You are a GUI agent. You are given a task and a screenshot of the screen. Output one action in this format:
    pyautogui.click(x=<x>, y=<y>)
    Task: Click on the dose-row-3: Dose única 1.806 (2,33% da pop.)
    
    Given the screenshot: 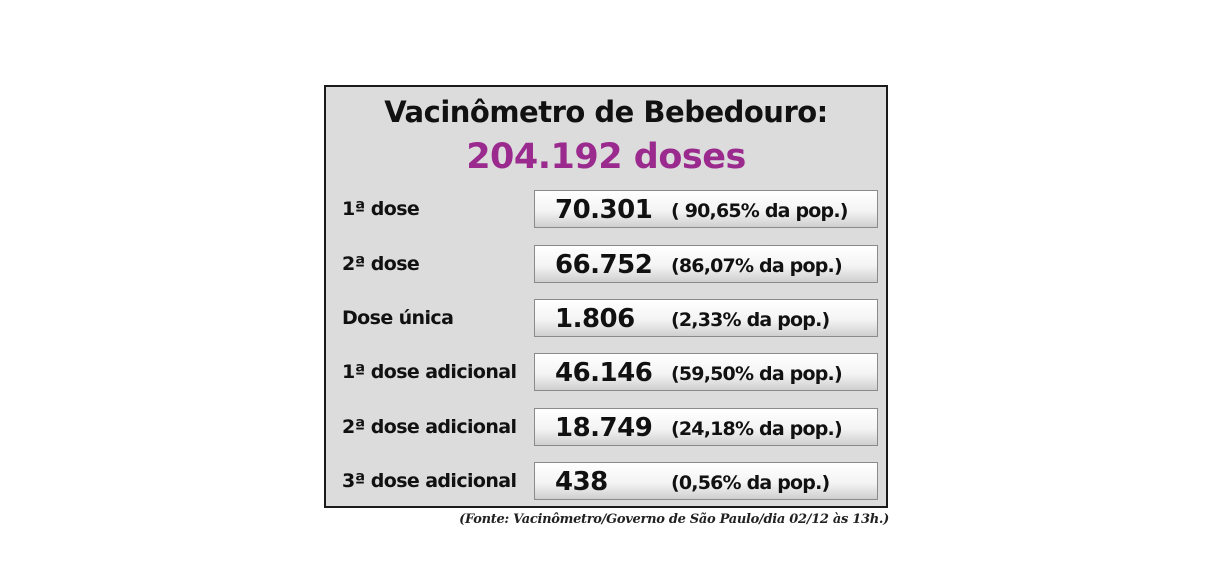 What is the action you would take?
    pyautogui.click(x=606, y=319)
    